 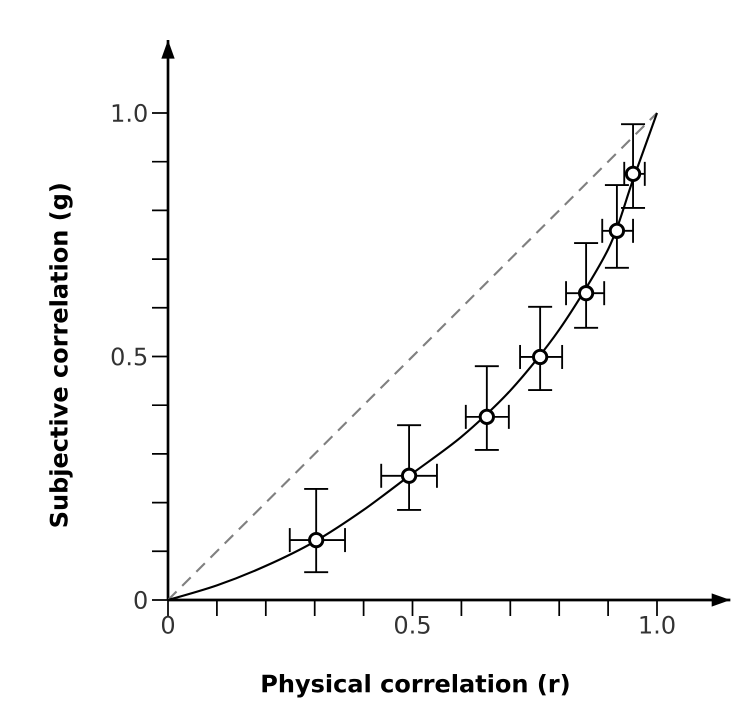 What do you see at coordinates (657, 625) in the screenshot?
I see `x-tick-label: 1.0` at bounding box center [657, 625].